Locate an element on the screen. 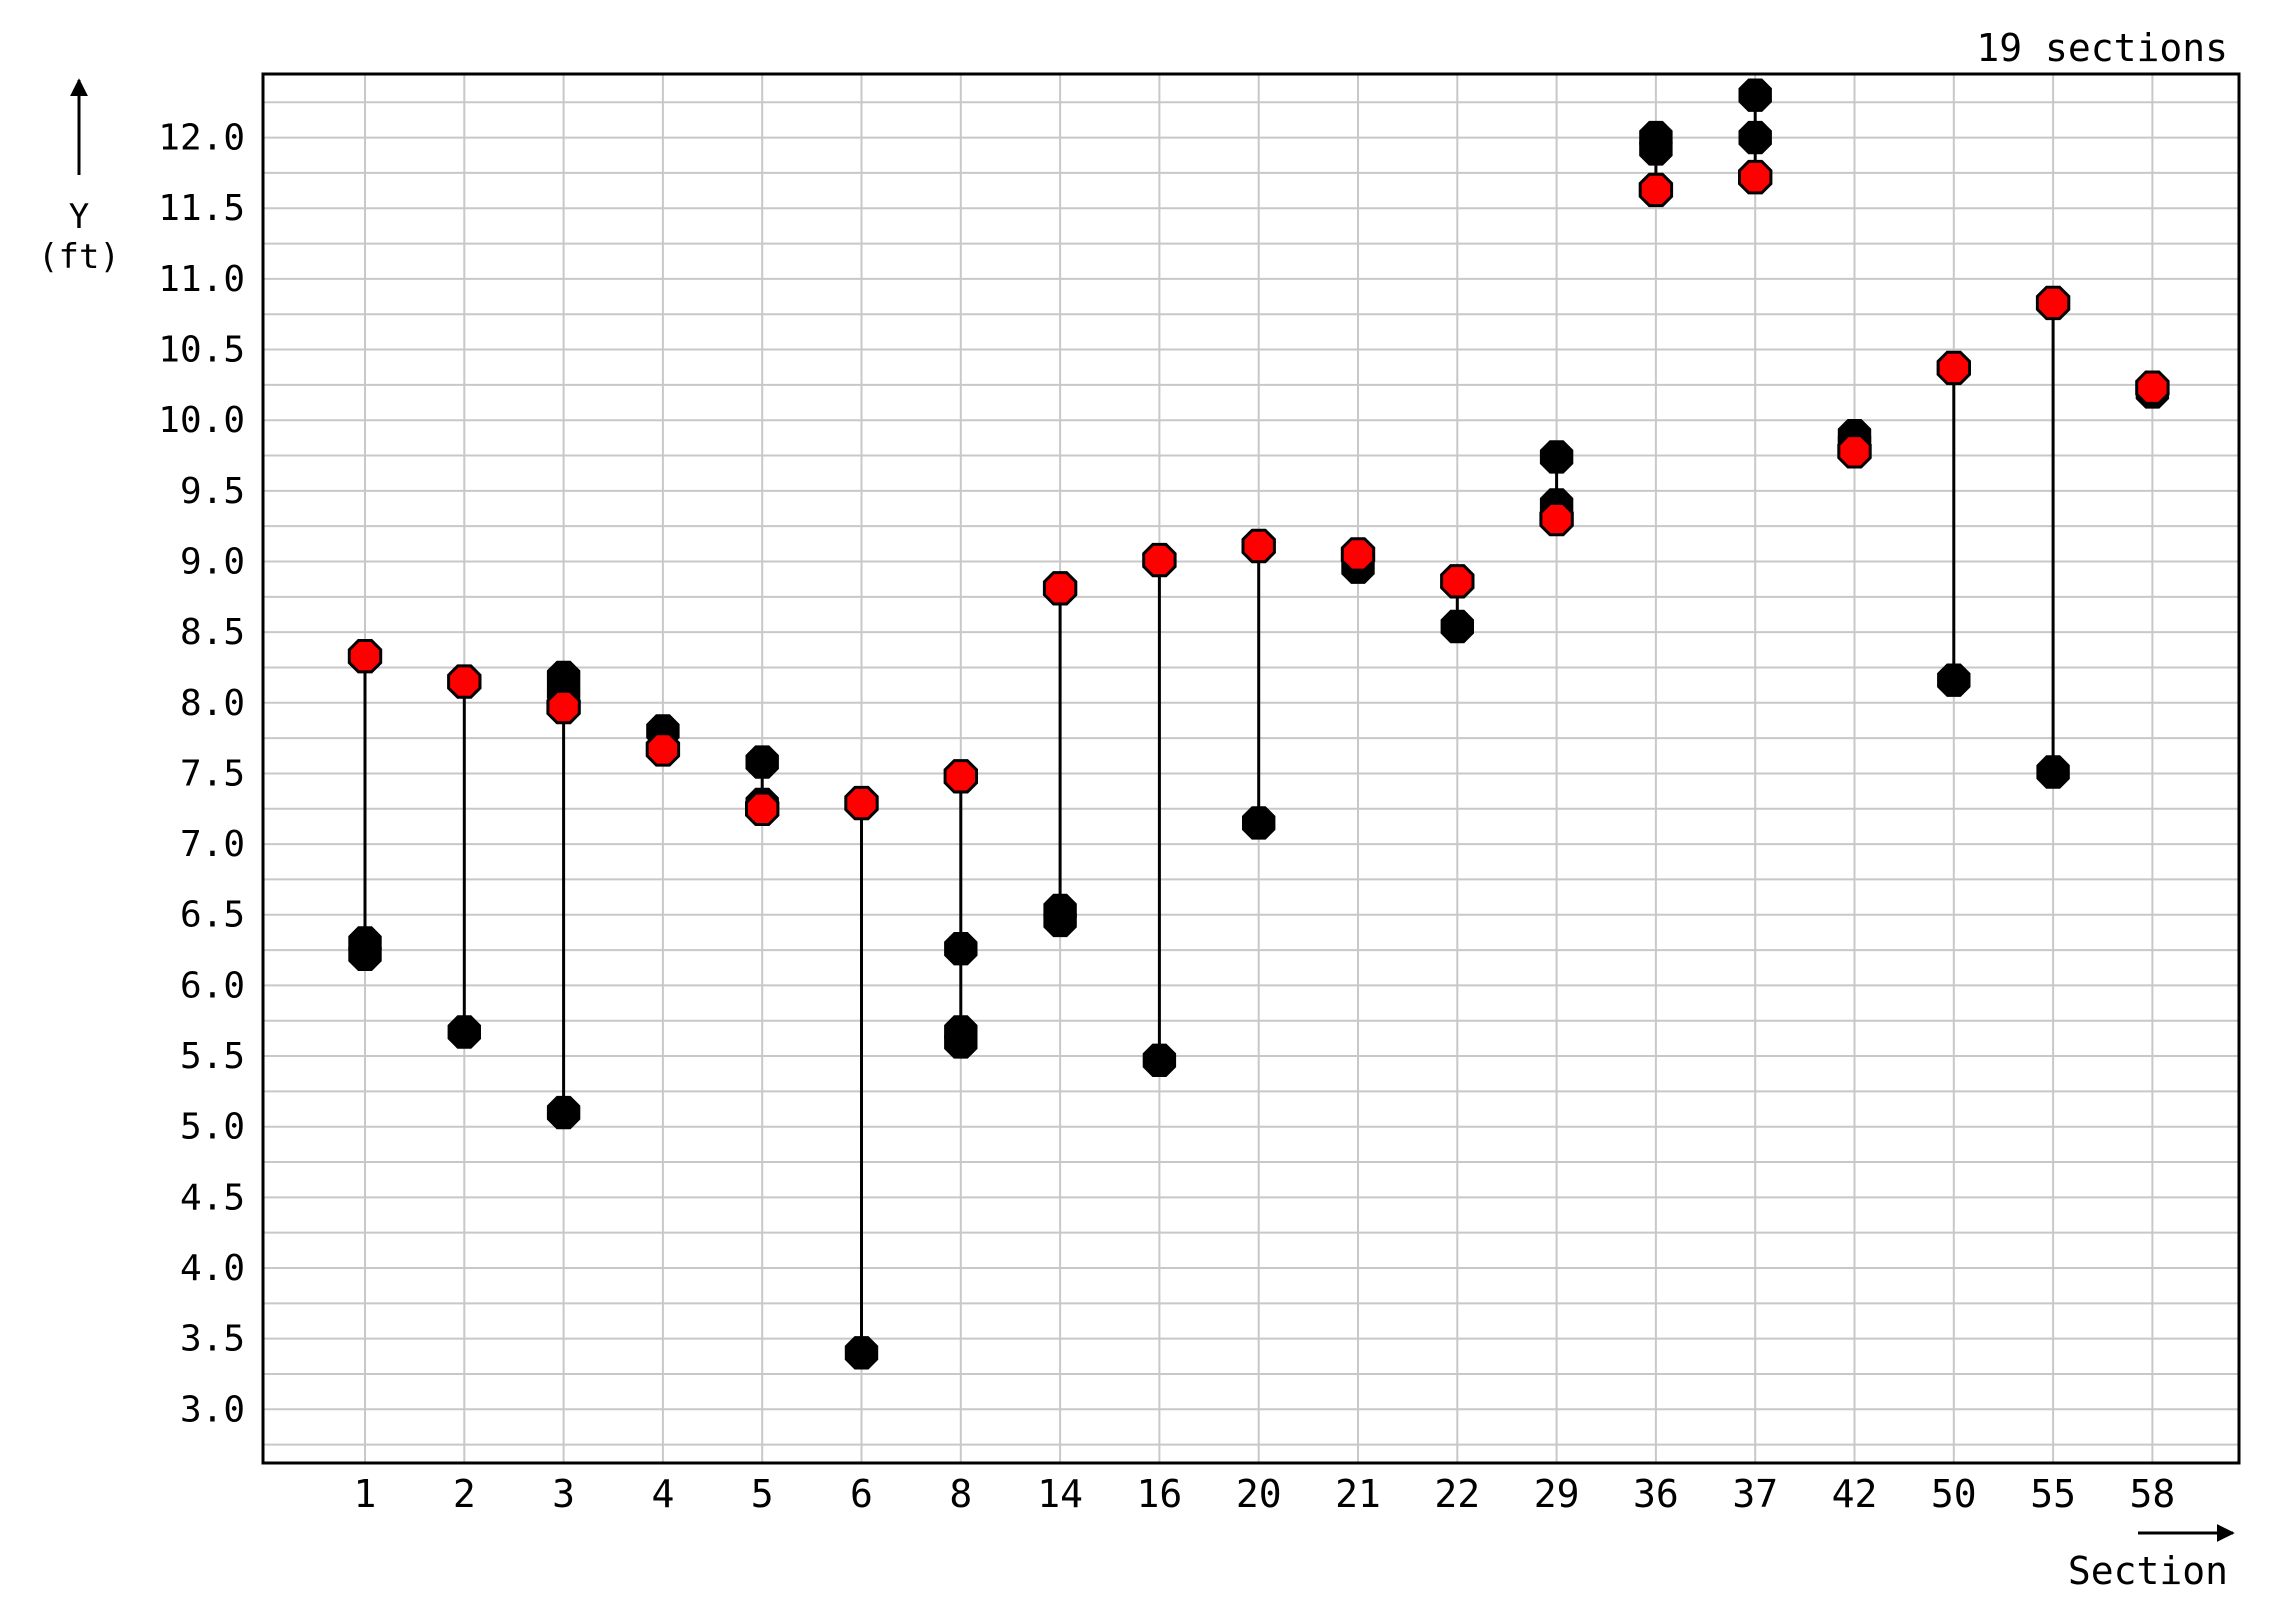  y-tick-label: 10.0 is located at coordinates (201, 420).